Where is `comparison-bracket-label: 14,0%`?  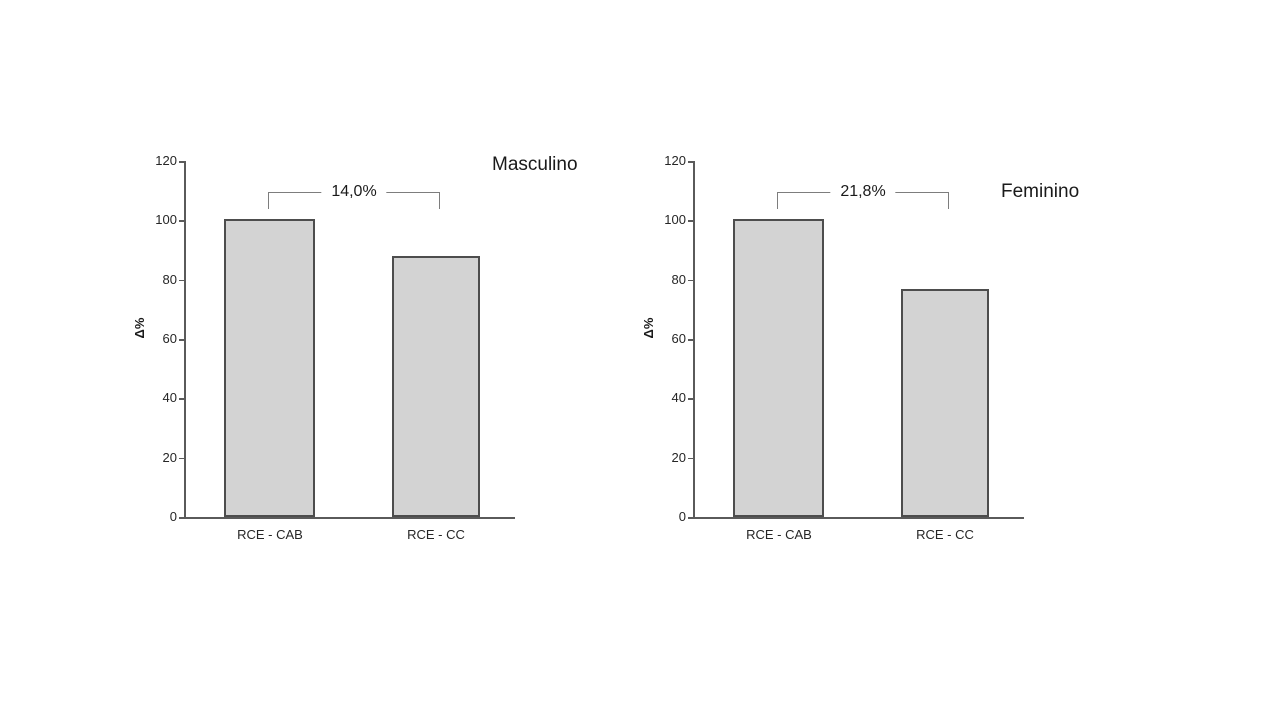
comparison-bracket-label: 14,0% is located at coordinates (354, 192).